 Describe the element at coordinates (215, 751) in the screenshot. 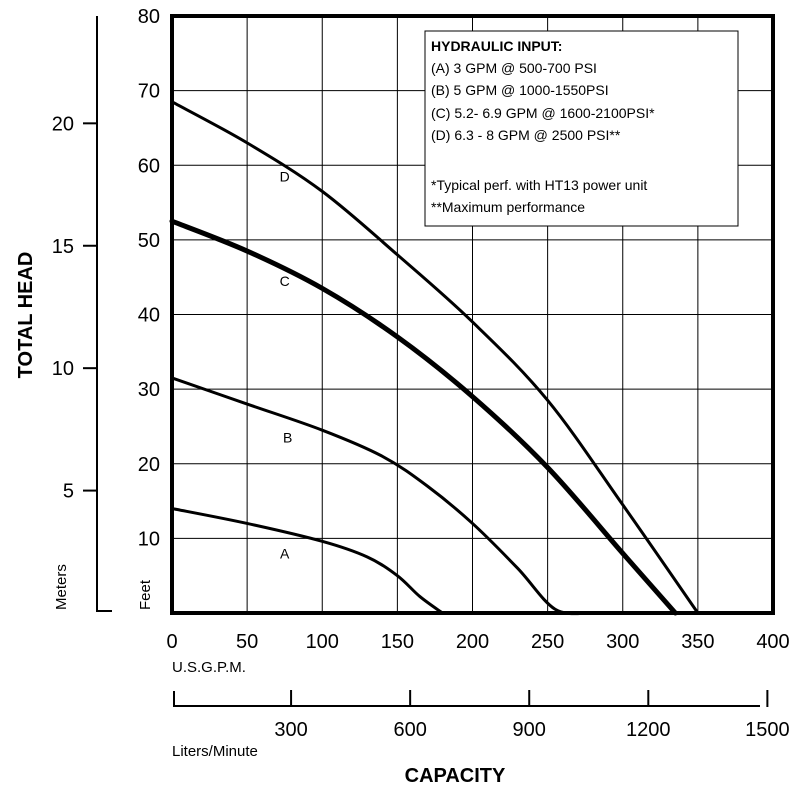

I see `lpm-unit-label: Liters/Minute` at that location.